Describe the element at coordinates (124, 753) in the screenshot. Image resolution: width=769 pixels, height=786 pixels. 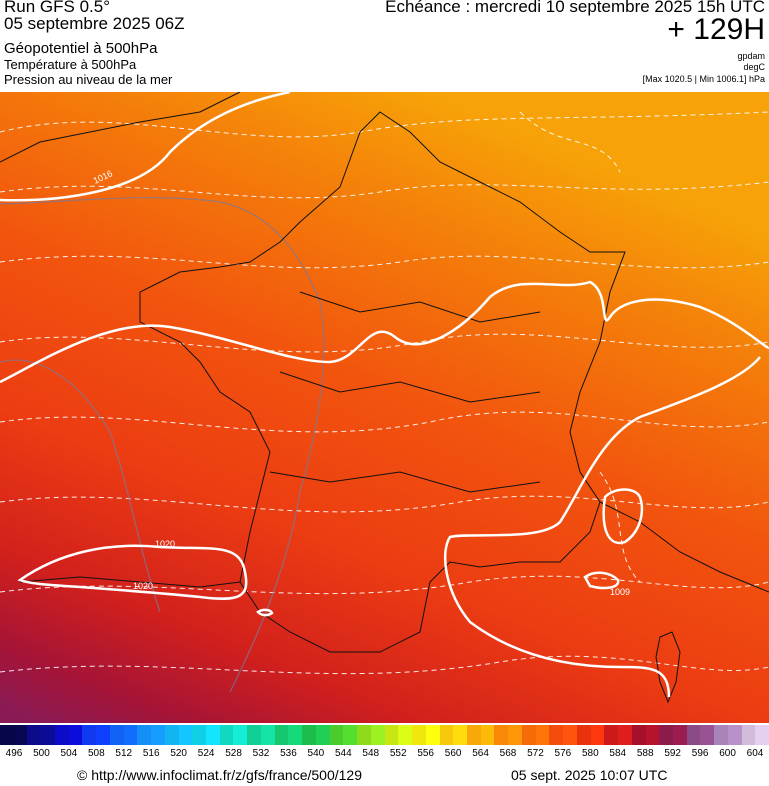
I see `color-scale-label: 512` at that location.